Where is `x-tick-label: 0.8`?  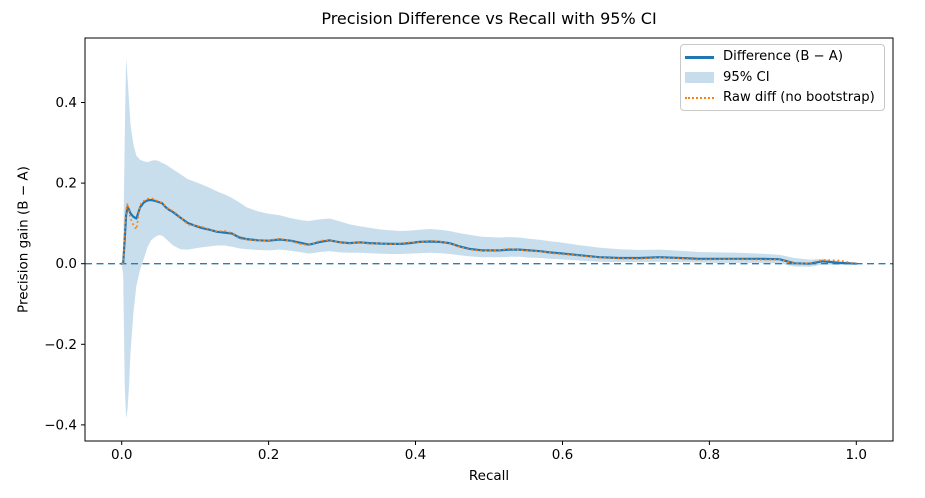
x-tick-label: 0.8 is located at coordinates (709, 455).